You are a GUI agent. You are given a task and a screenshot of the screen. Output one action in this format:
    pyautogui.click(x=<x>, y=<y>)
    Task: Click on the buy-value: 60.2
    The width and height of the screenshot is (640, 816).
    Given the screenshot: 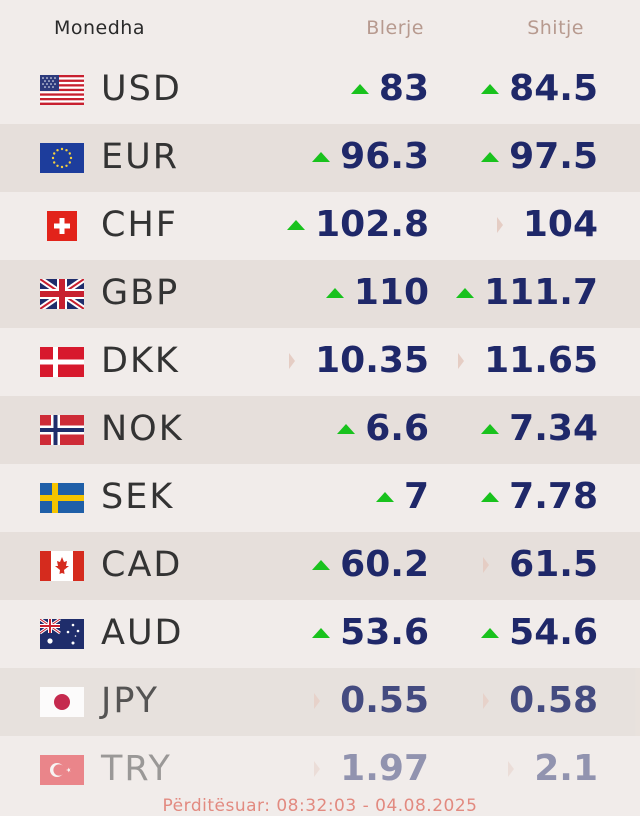 What is the action you would take?
    pyautogui.click(x=384, y=564)
    